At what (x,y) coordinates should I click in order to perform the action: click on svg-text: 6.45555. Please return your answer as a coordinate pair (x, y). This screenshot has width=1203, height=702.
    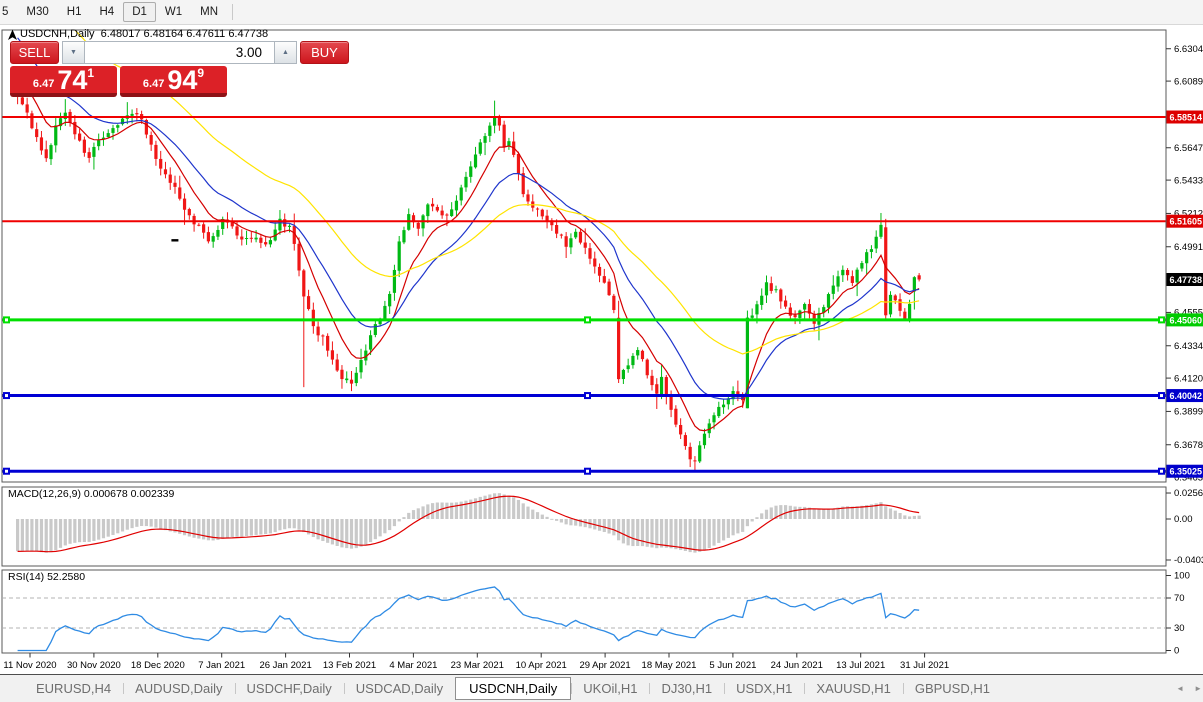
    Looking at the image, I should click on (1188, 313).